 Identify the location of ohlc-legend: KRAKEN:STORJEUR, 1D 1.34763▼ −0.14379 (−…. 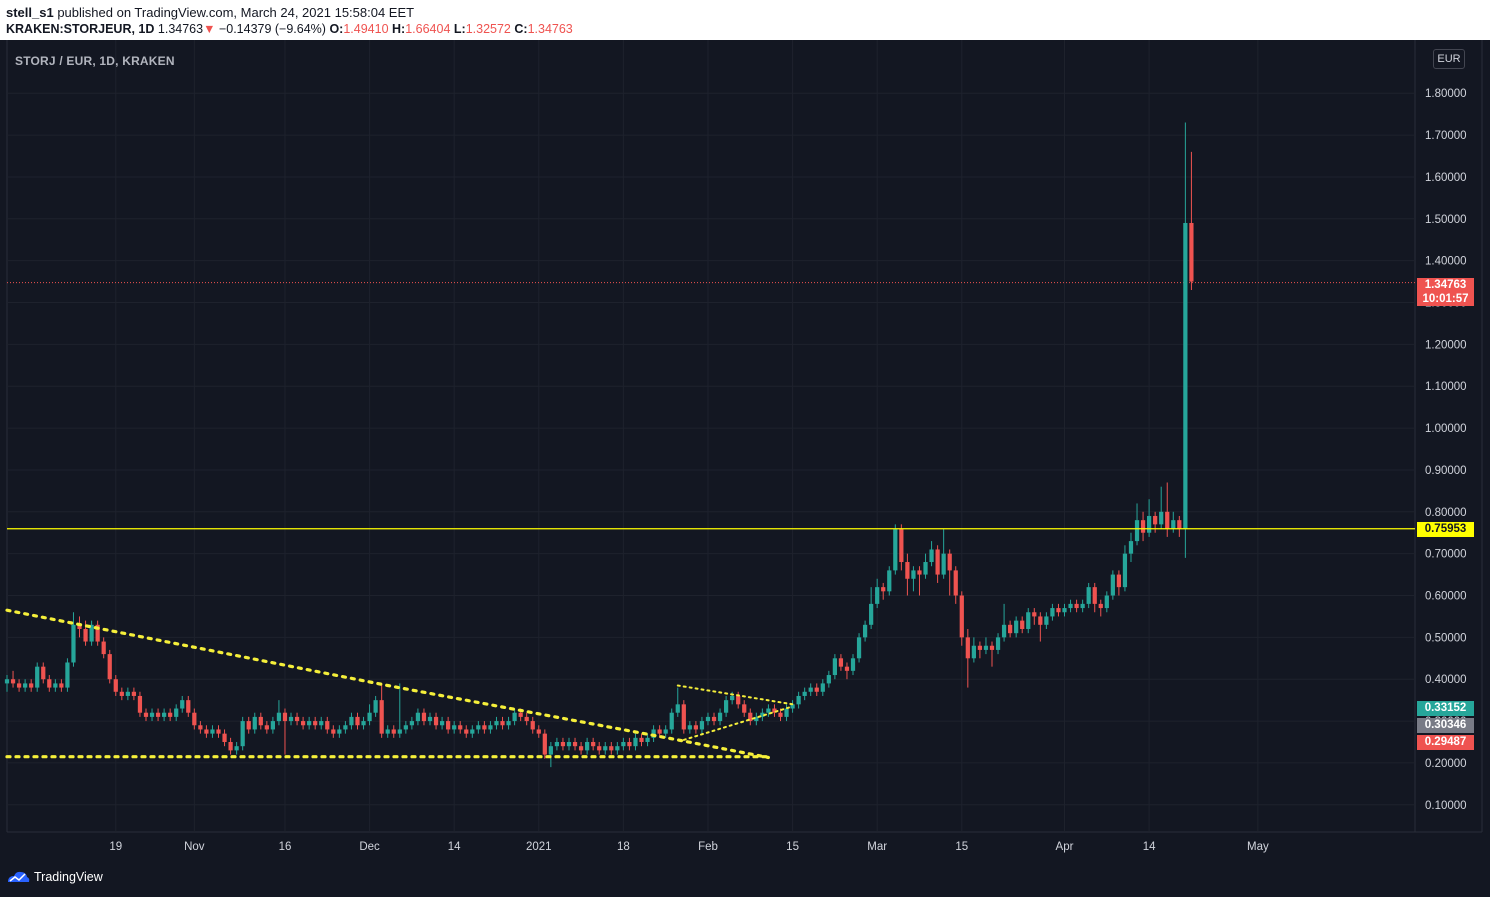
(289, 29).